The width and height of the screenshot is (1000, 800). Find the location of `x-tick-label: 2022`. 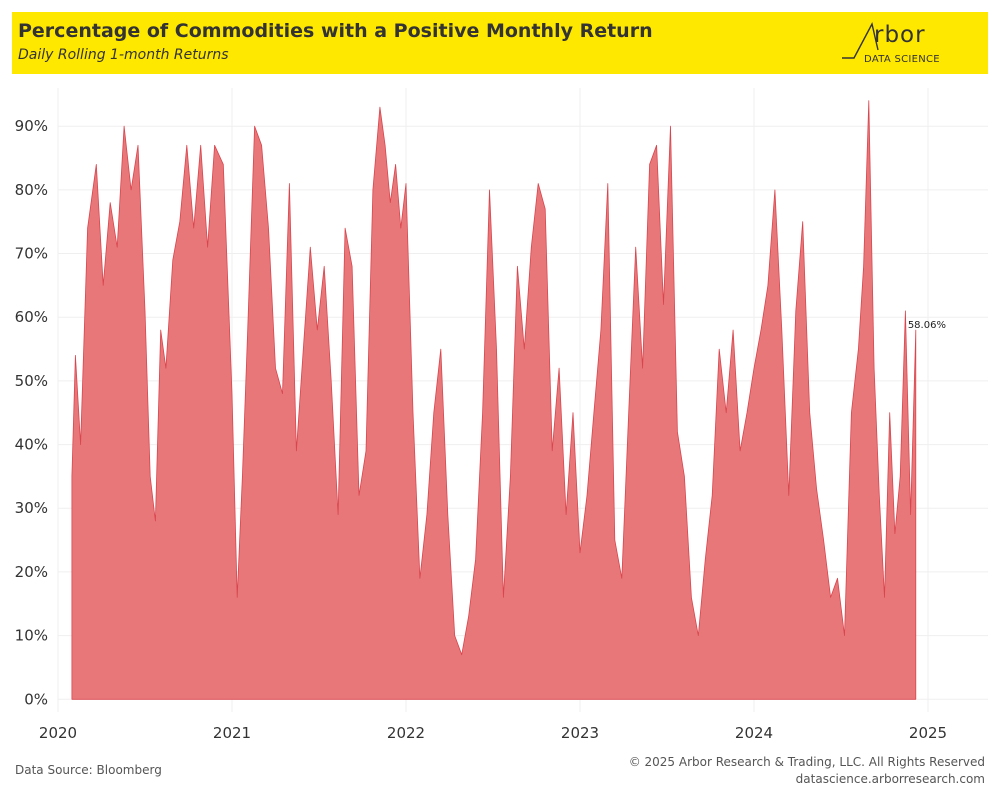

x-tick-label: 2022 is located at coordinates (406, 733).